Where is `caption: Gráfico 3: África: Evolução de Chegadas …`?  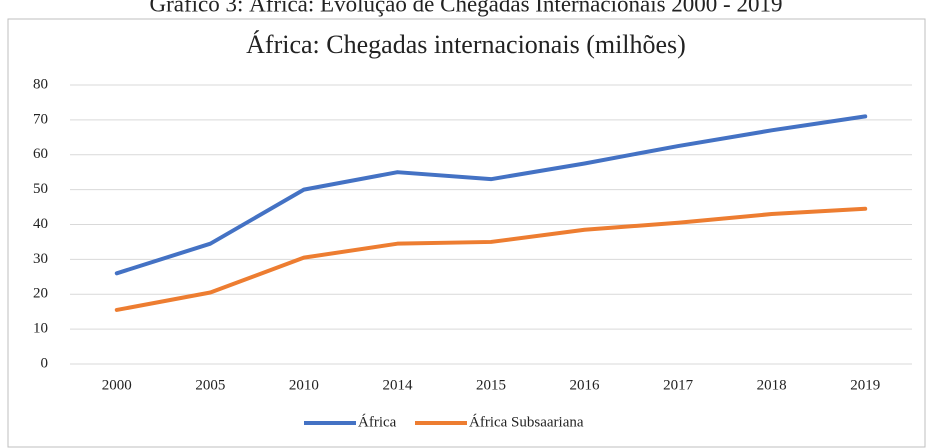 caption: Gráfico 3: África: Evolução de Chegadas … is located at coordinates (466, 8).